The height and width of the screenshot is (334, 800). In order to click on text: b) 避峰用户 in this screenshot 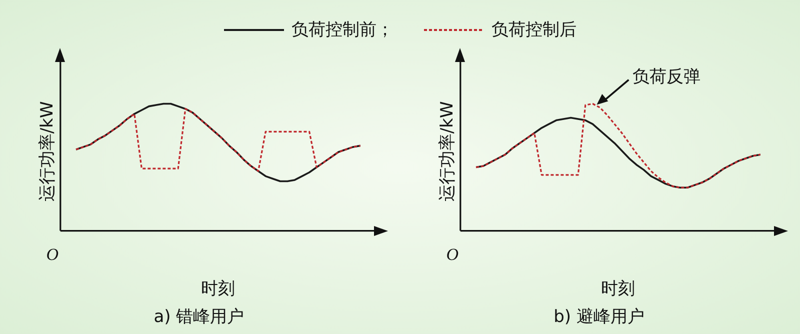, I will do `click(599, 317)`.